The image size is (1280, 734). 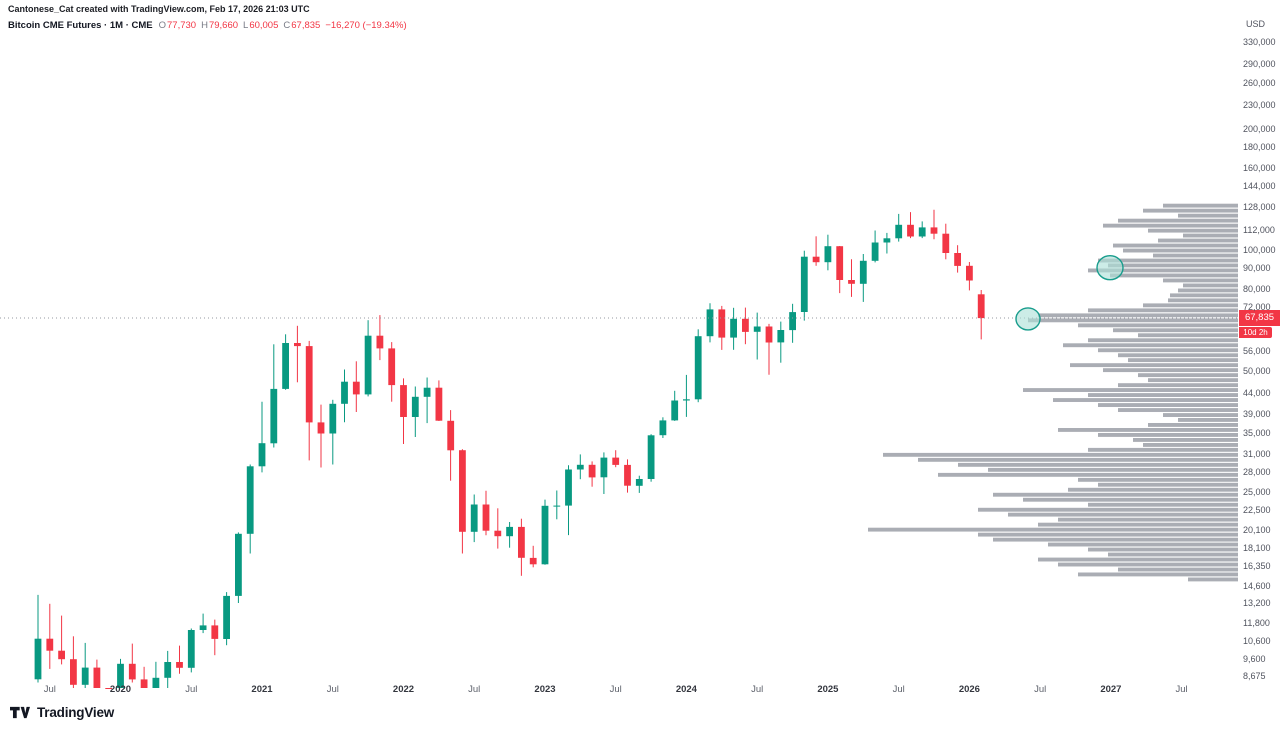 What do you see at coordinates (1259, 167) in the screenshot?
I see `price-tick-label: 160,000` at bounding box center [1259, 167].